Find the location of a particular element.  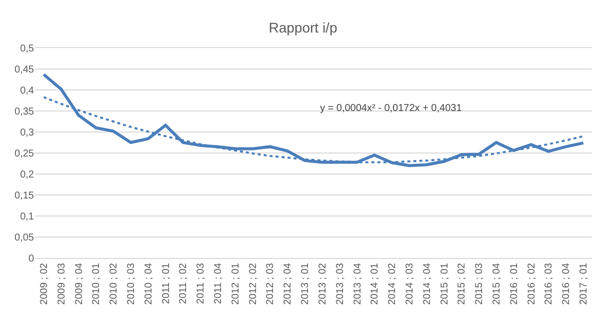

y-tick-label: 0,4 is located at coordinates (27, 91).